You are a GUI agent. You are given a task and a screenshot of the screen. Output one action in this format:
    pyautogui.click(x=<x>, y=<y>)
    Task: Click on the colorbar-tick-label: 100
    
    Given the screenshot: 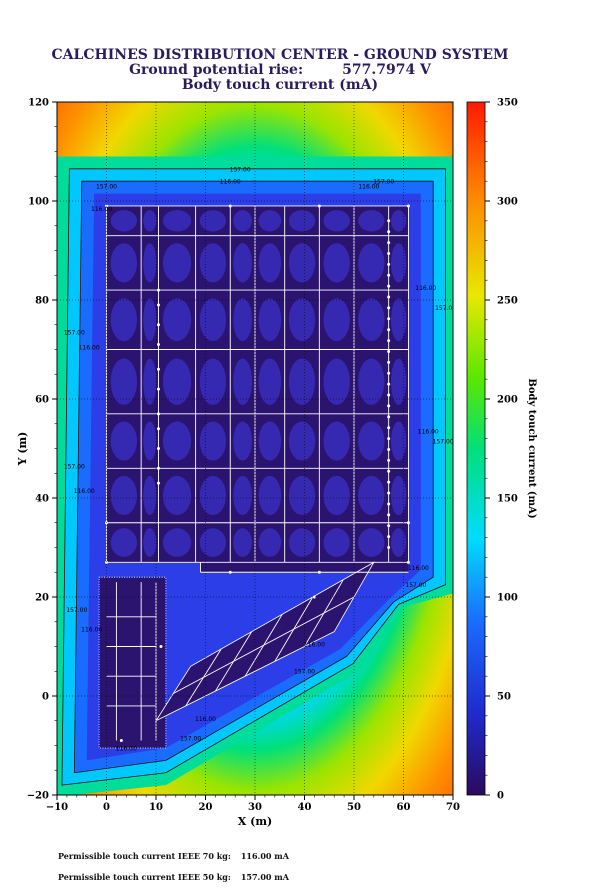 What is the action you would take?
    pyautogui.click(x=507, y=598)
    